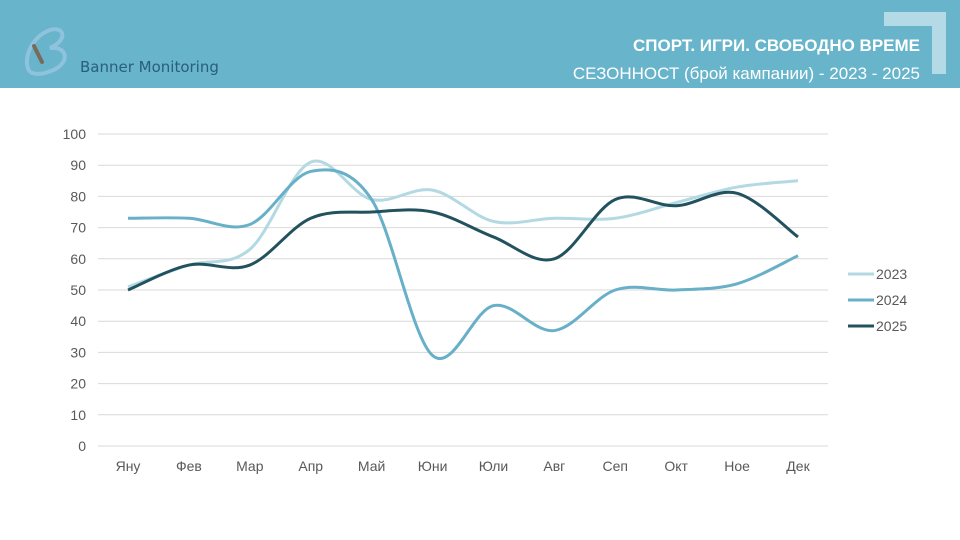  I want to click on y-tick-label: 50, so click(78, 290).